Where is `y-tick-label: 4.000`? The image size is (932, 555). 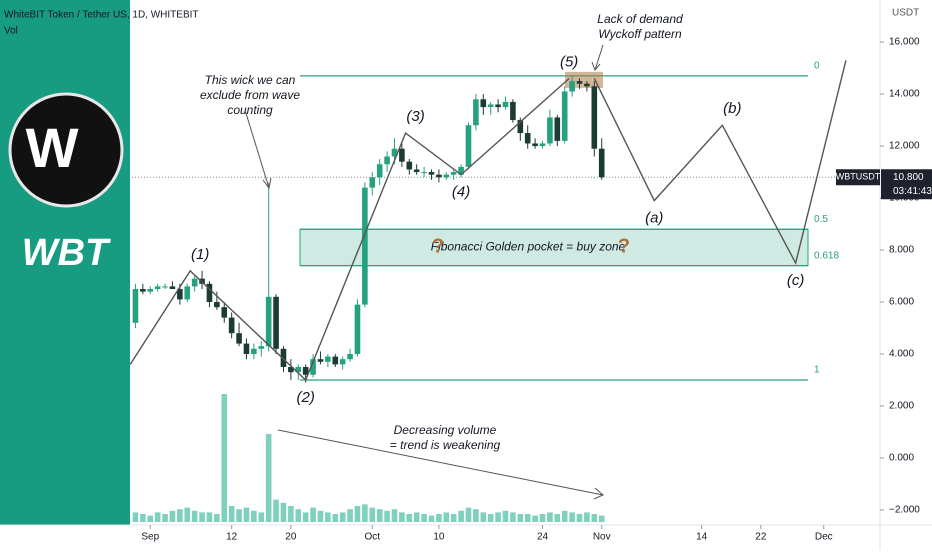 y-tick-label: 4.000 is located at coordinates (901, 354).